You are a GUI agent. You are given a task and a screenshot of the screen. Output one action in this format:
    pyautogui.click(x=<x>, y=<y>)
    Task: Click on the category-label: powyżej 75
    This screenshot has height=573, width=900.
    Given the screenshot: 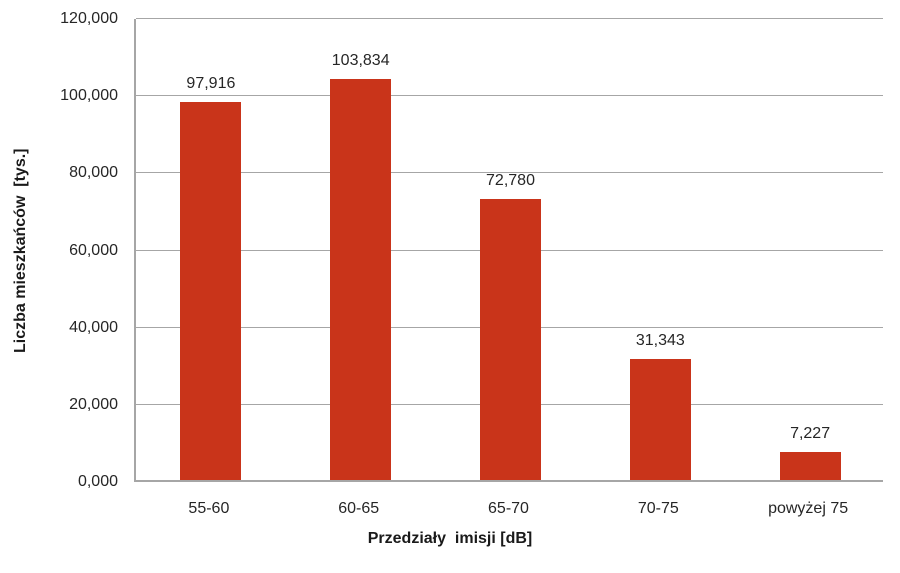 What is the action you would take?
    pyautogui.click(x=808, y=508)
    